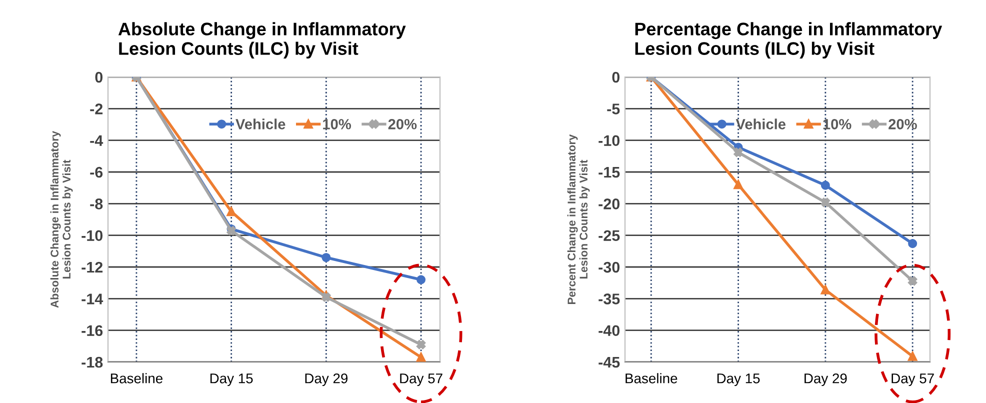  What do you see at coordinates (609, 299) in the screenshot?
I see `y-tick-label: -35` at bounding box center [609, 299].